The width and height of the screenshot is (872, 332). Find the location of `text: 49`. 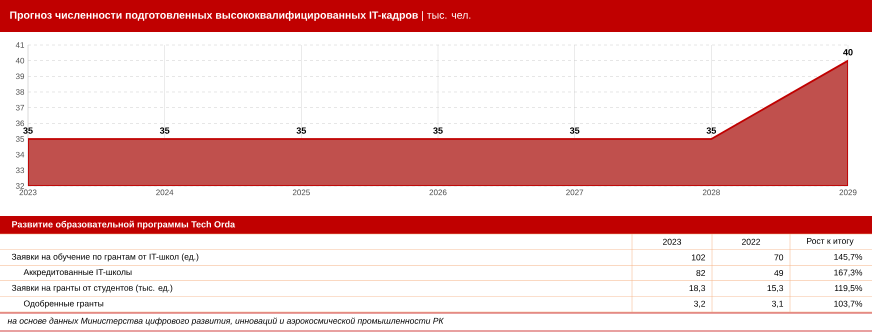

text: 49 is located at coordinates (779, 273).